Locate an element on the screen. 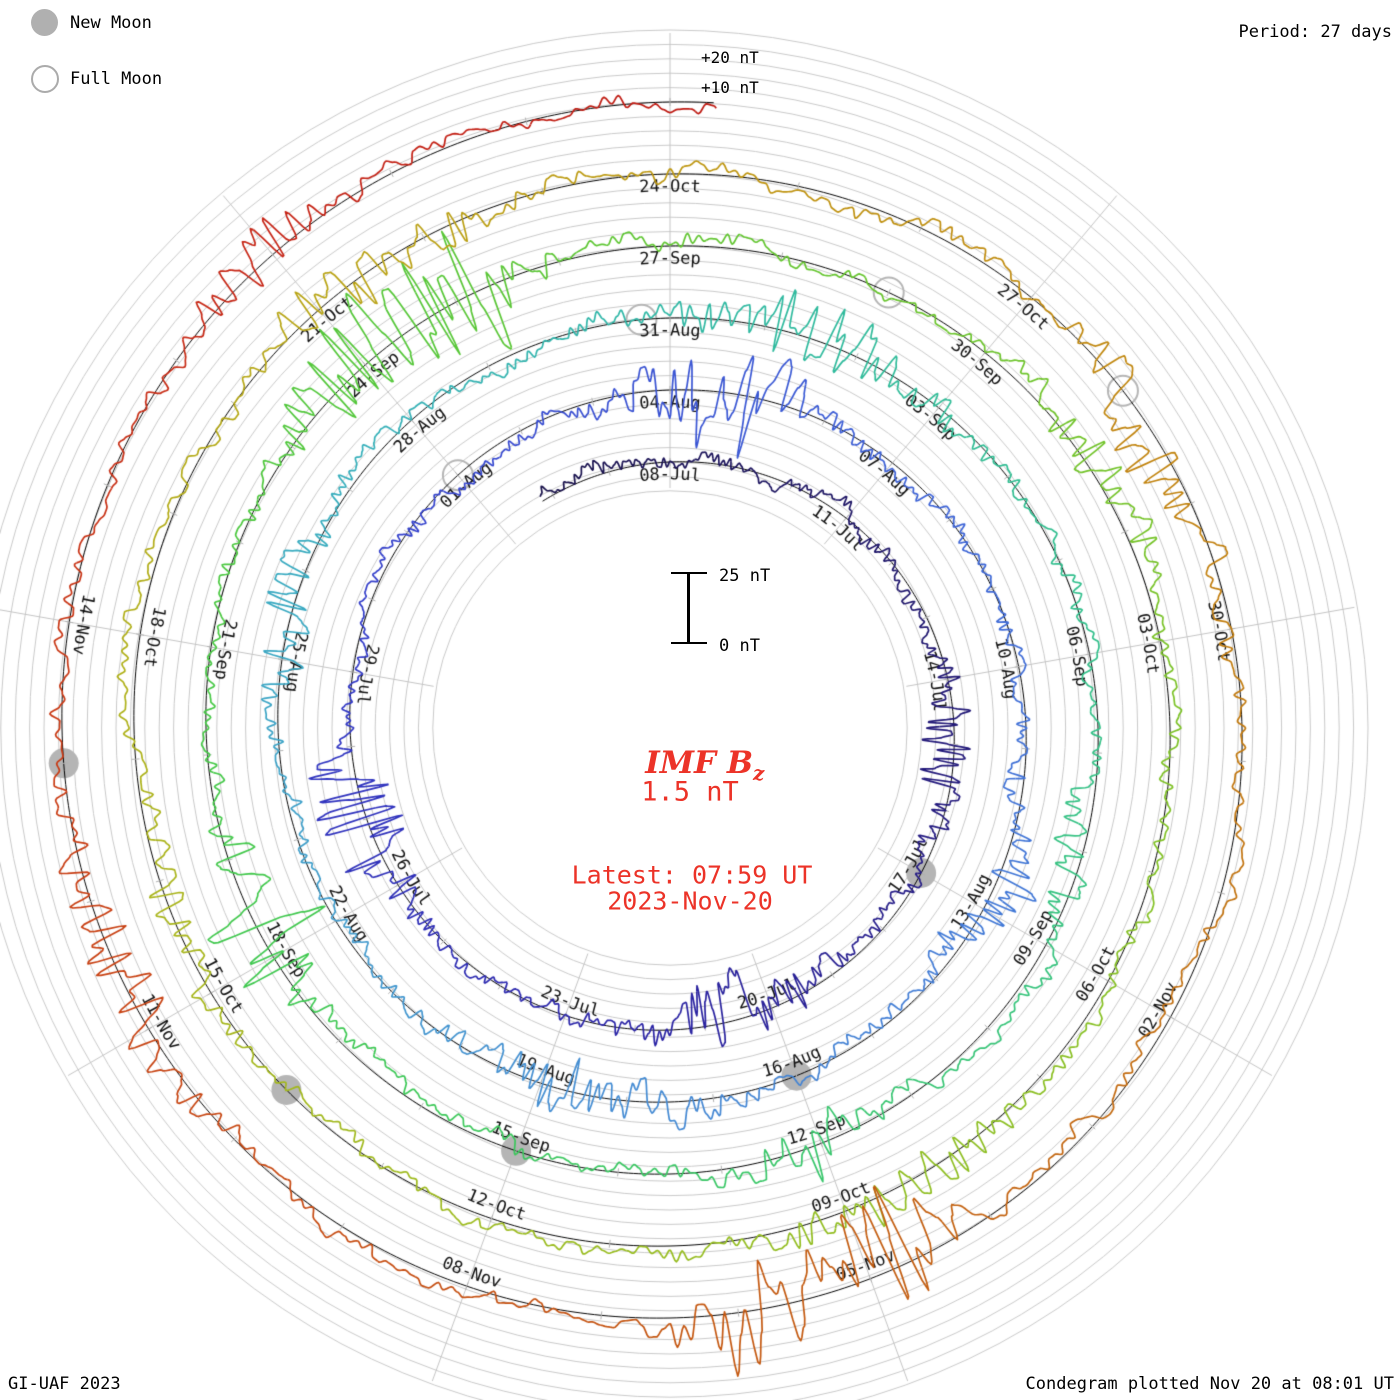 The image size is (1400, 1400). full-moon-icon is located at coordinates (45, 79).